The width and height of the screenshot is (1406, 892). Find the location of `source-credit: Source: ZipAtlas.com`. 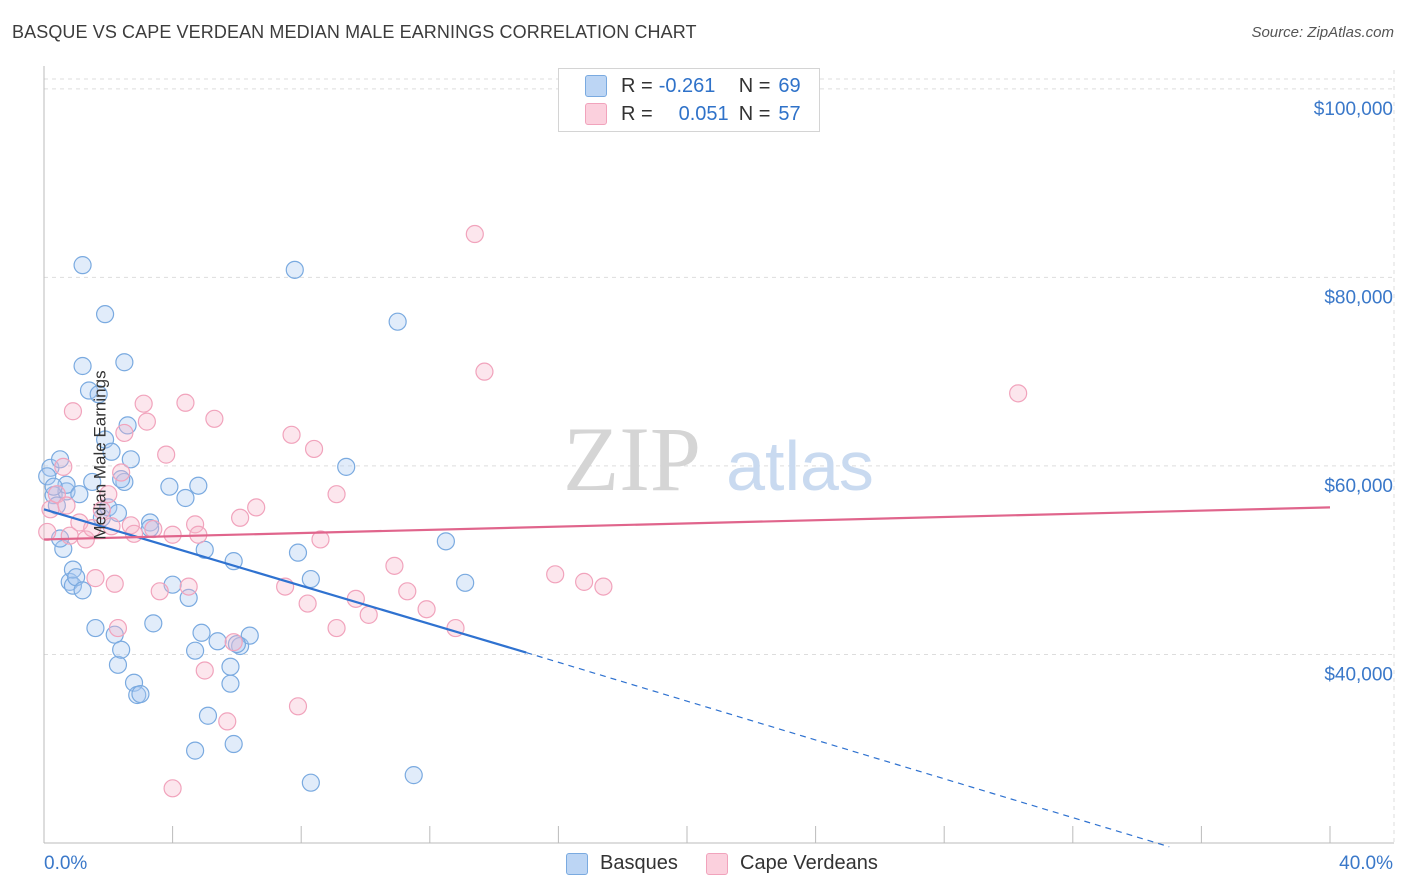

source-credit: Source: ZipAtlas.com is located at coordinates (1322, 32).